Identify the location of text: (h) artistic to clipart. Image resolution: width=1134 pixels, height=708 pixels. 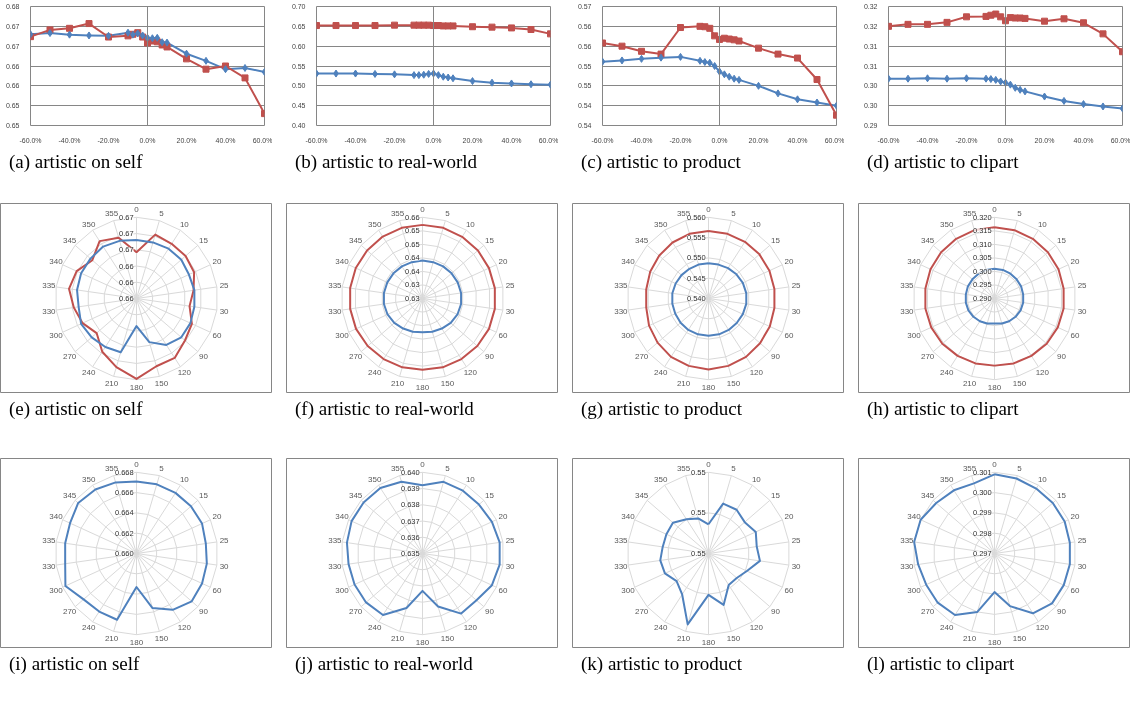
(943, 409).